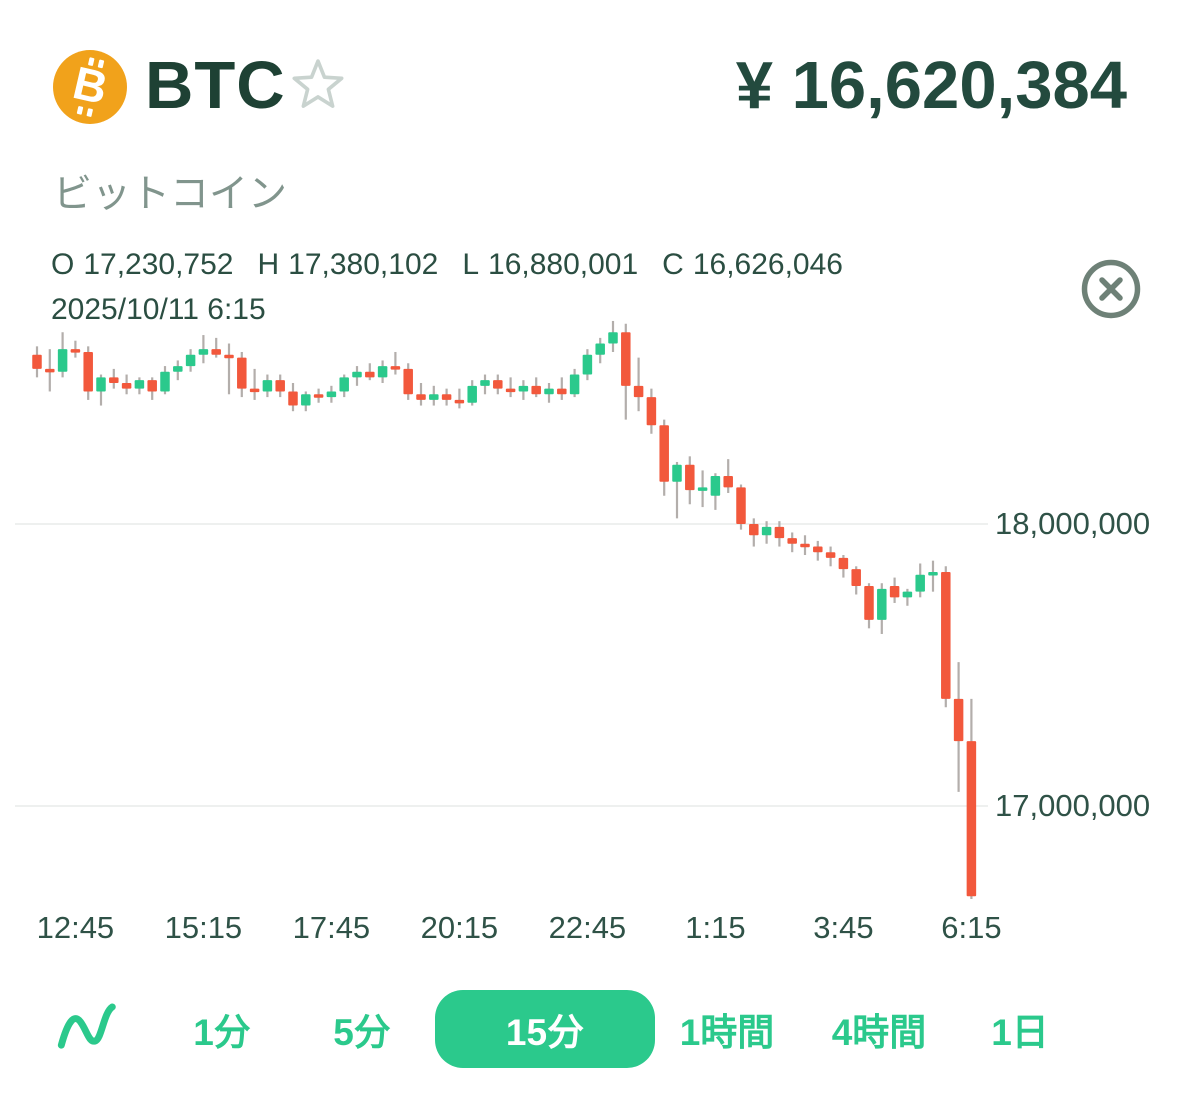 The height and width of the screenshot is (1094, 1179). What do you see at coordinates (1073, 523) in the screenshot?
I see `y-axis-label-18m: 18,000,000` at bounding box center [1073, 523].